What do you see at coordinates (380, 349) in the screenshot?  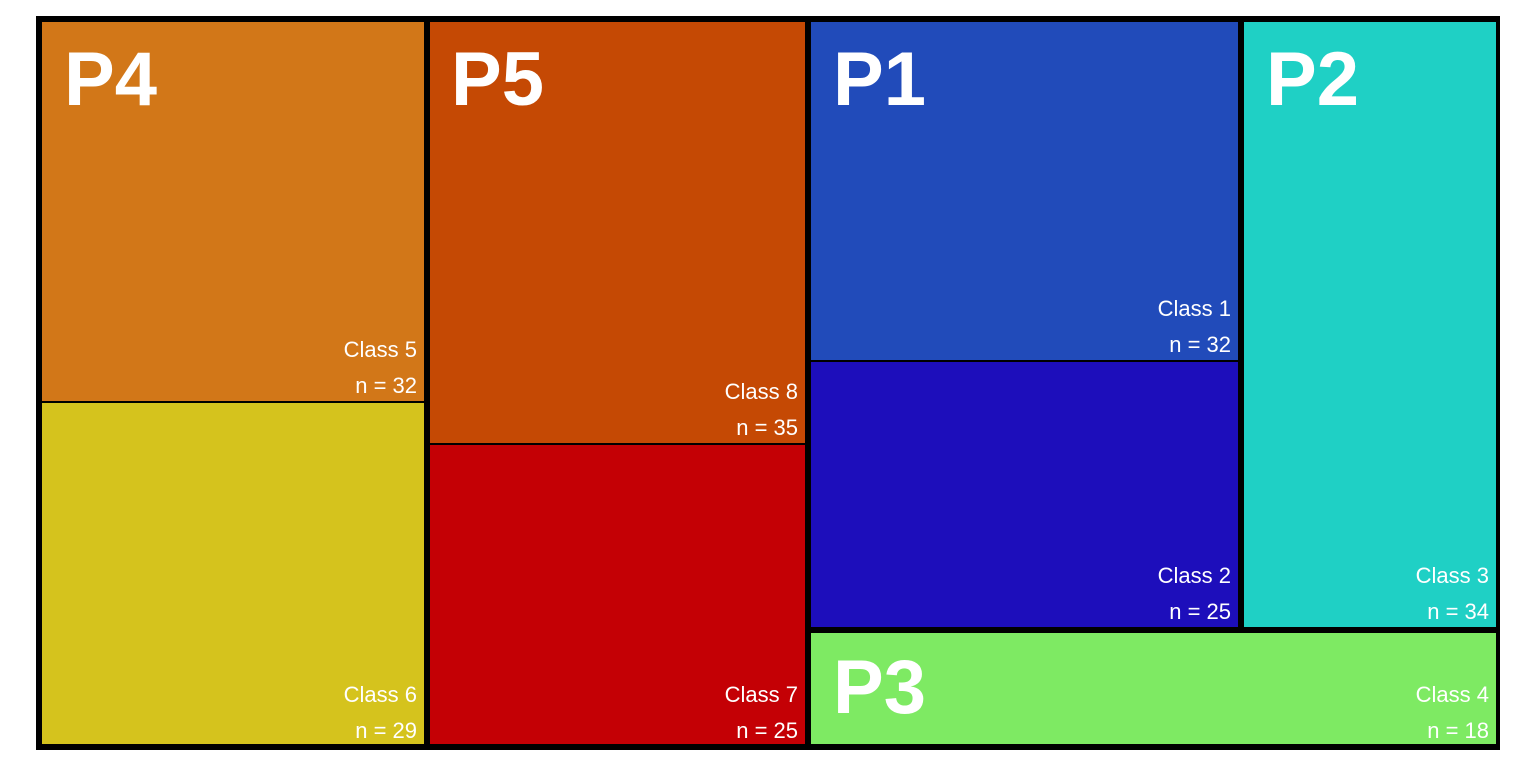 I see `class-label: Class 5` at bounding box center [380, 349].